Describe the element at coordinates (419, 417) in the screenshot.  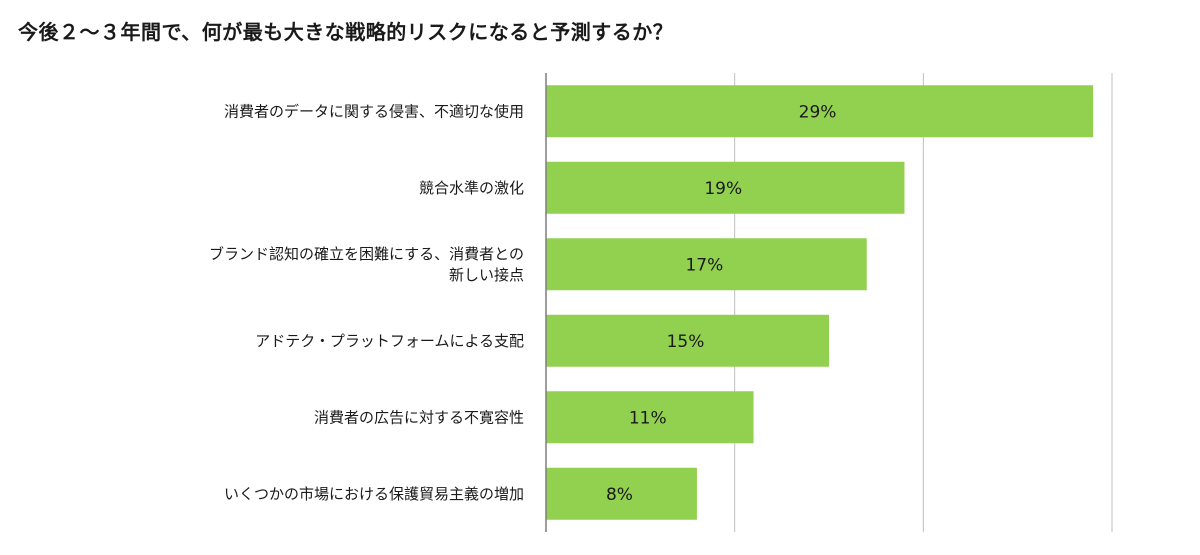
I see `category-label: 消費者の広告に対する不寛容性` at that location.